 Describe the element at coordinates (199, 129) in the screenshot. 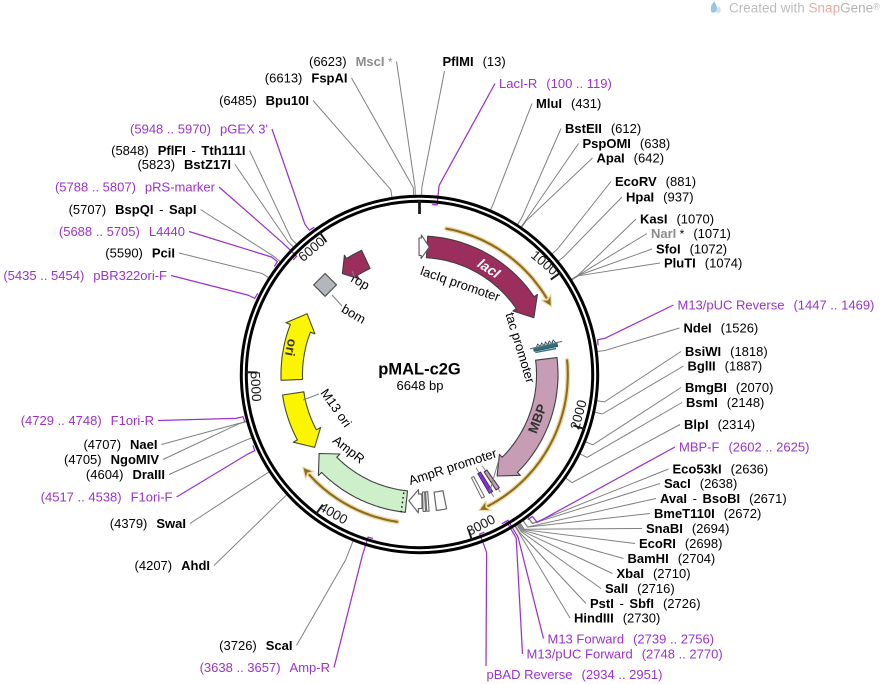

I see `svg-text:(5948 .. 5970)pGEX 3': (5948 .. 5970) pGEX 3'` at that location.